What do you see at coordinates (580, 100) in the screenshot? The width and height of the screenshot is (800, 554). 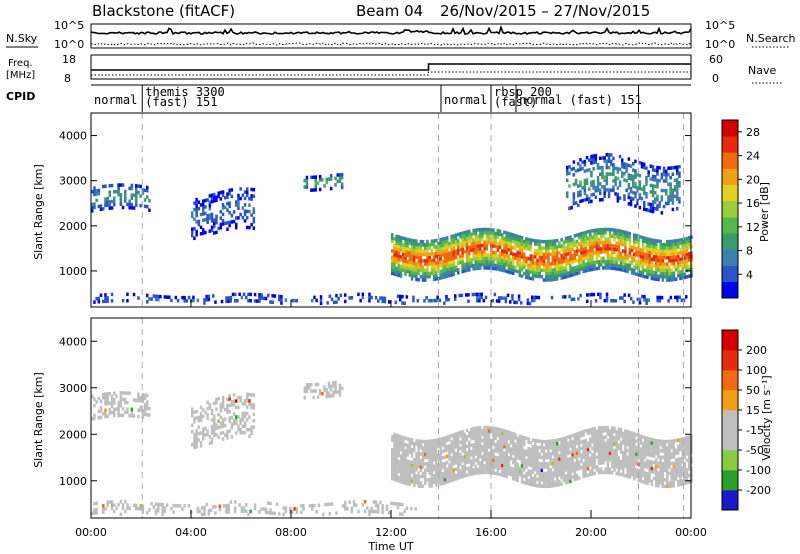 I see `cpid-segment-label: normal (fast) 151` at bounding box center [580, 100].